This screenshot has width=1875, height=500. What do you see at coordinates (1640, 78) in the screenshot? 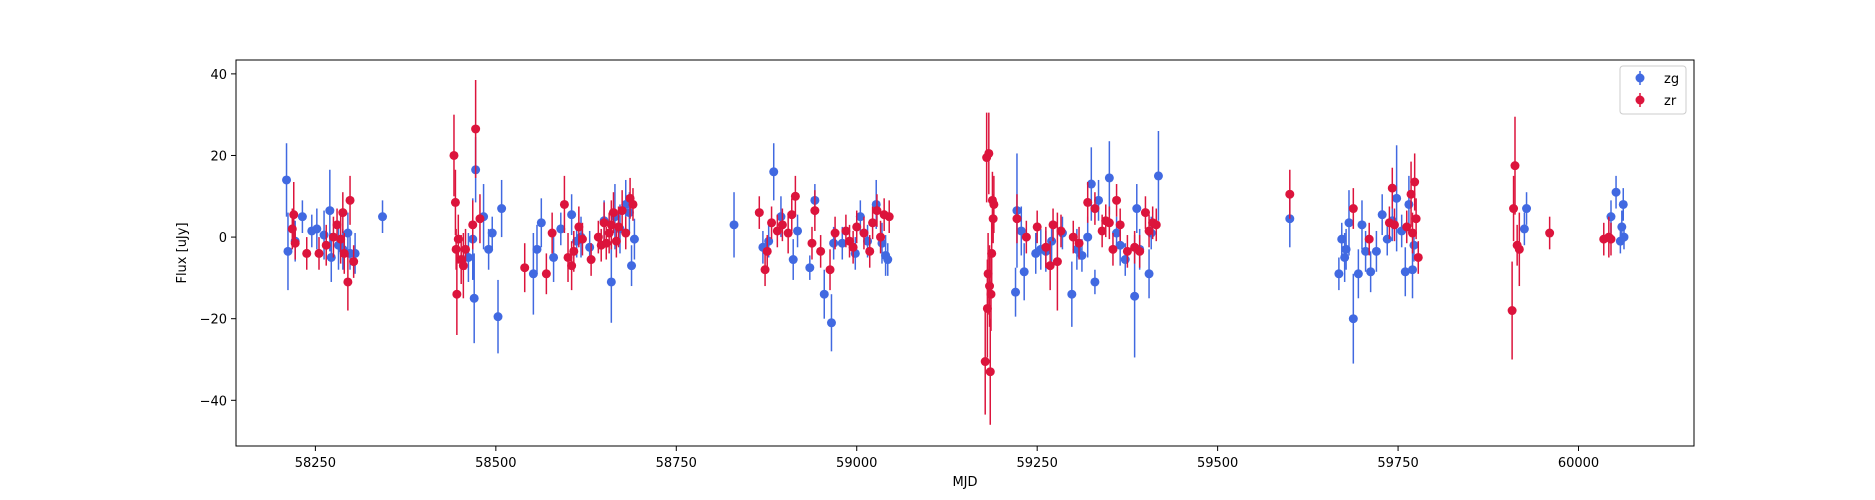
I see `legend-zg-marker` at bounding box center [1640, 78].